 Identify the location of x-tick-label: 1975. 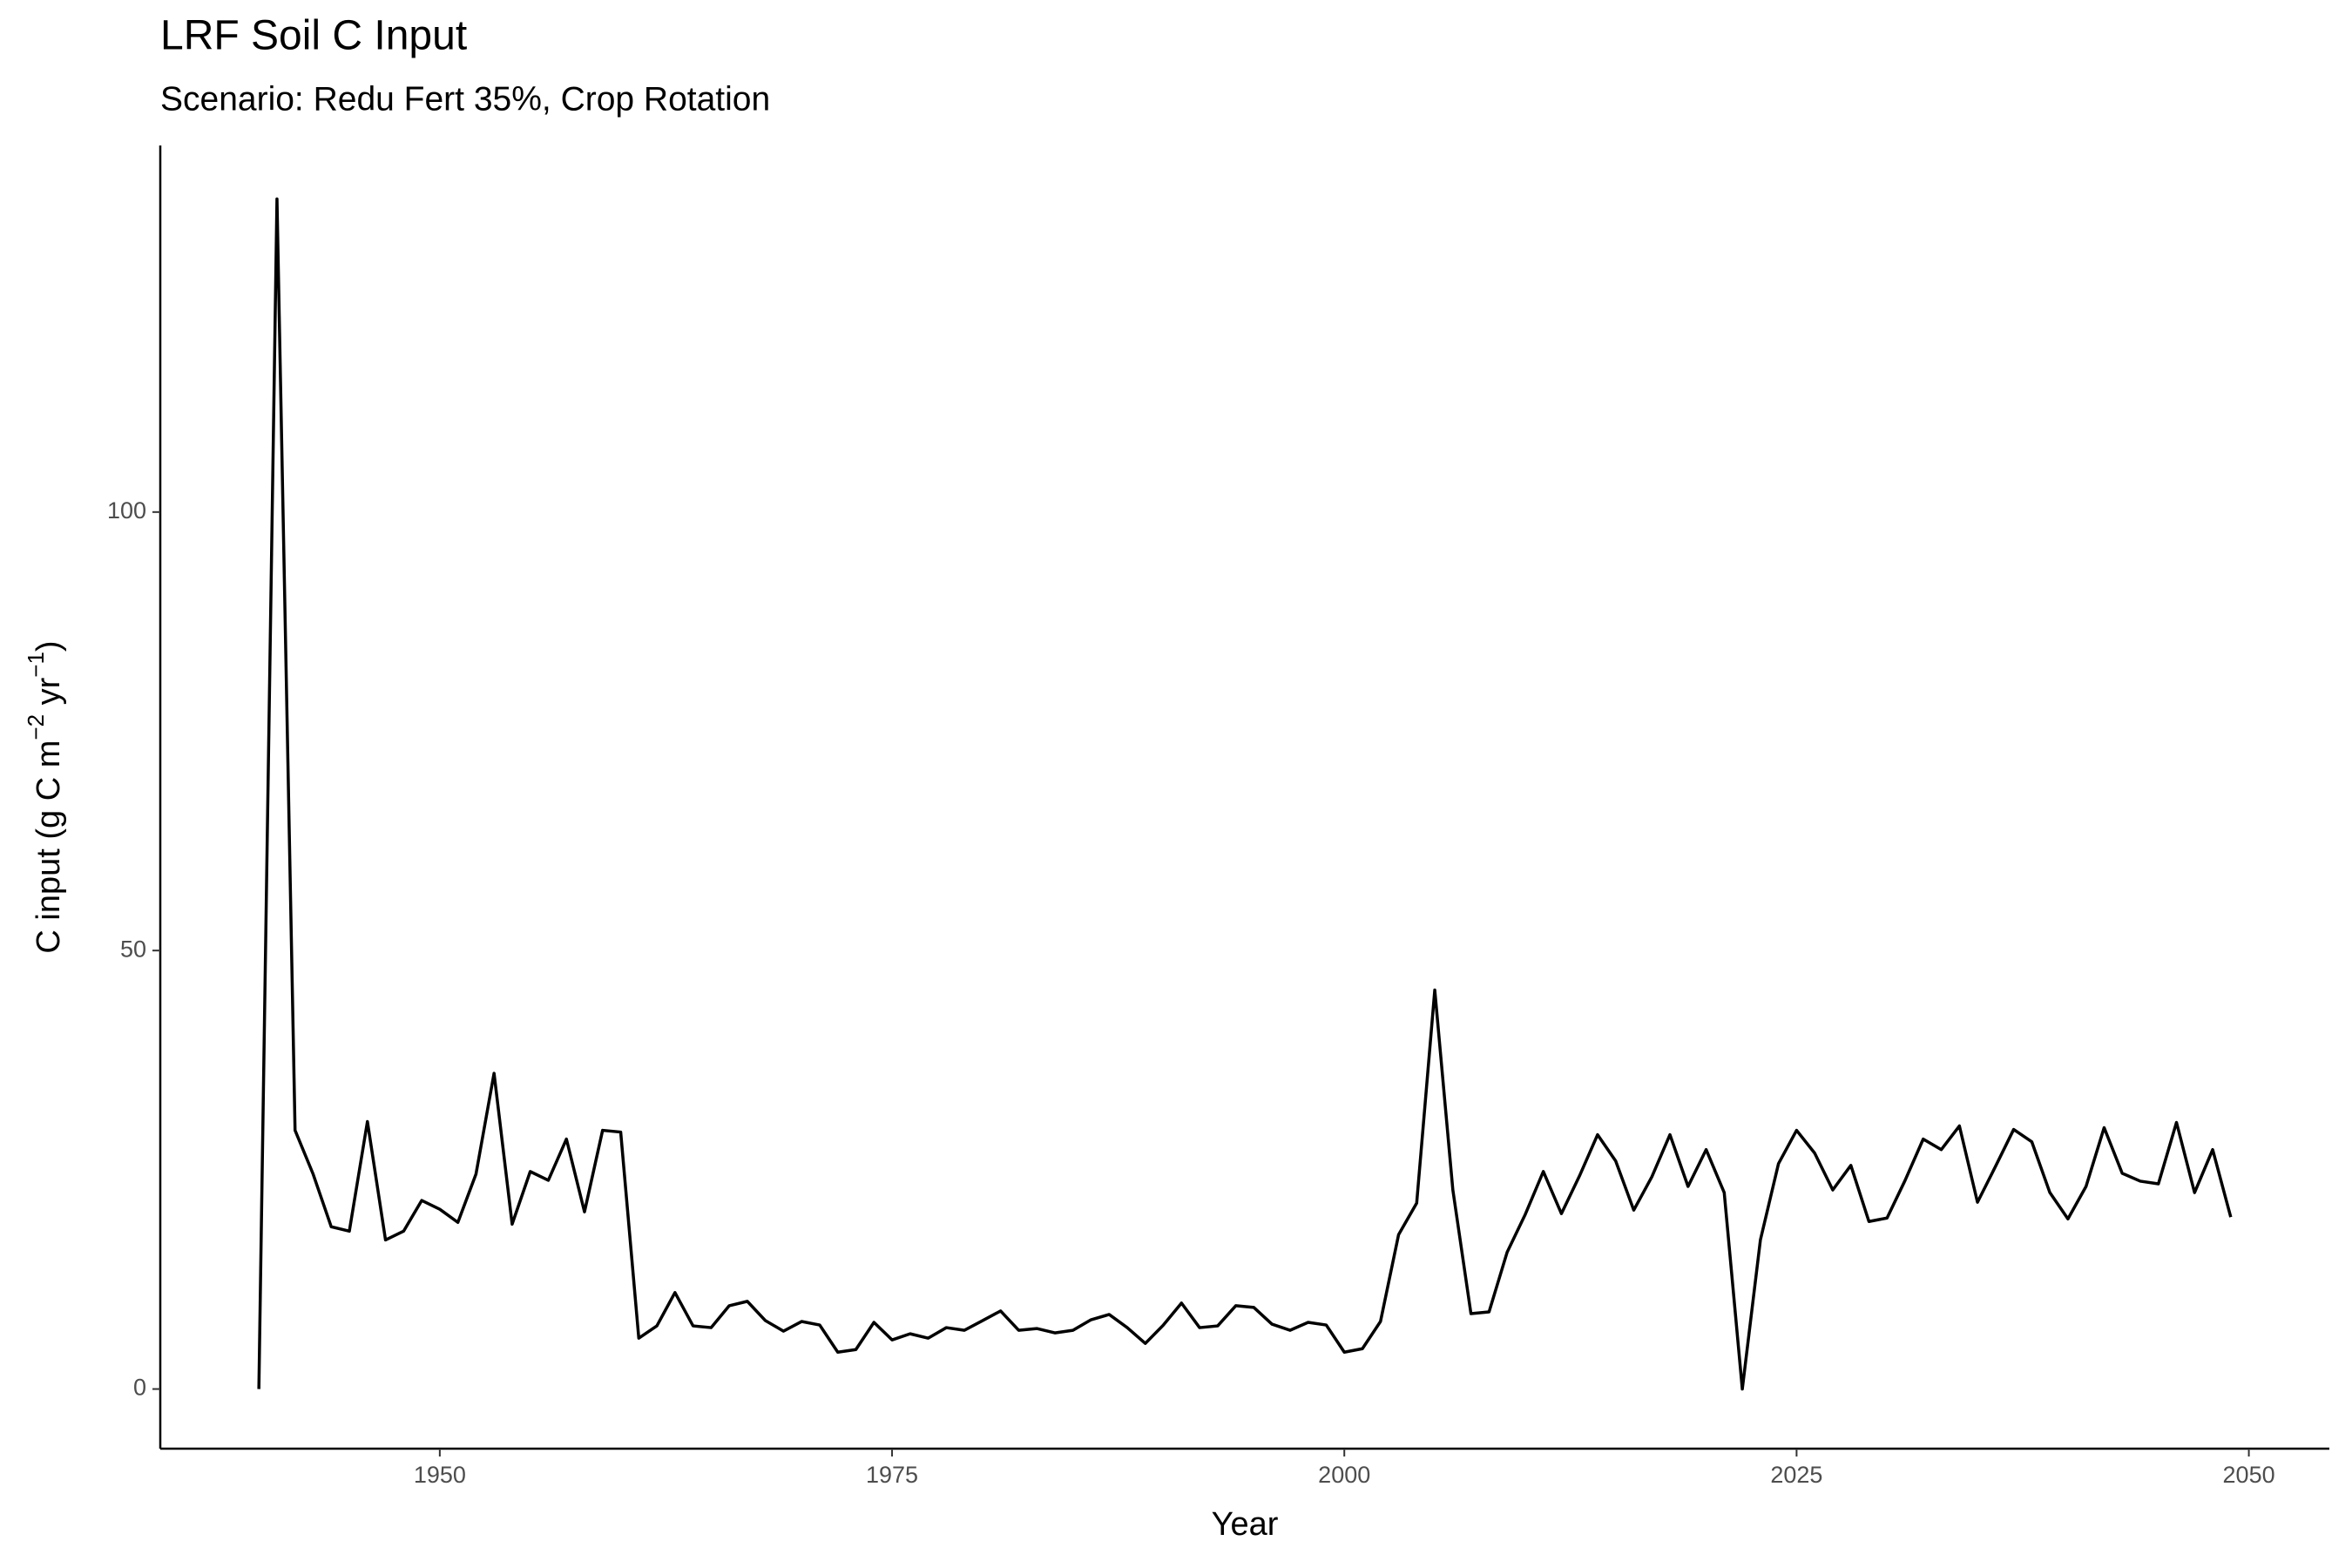
(892, 1475).